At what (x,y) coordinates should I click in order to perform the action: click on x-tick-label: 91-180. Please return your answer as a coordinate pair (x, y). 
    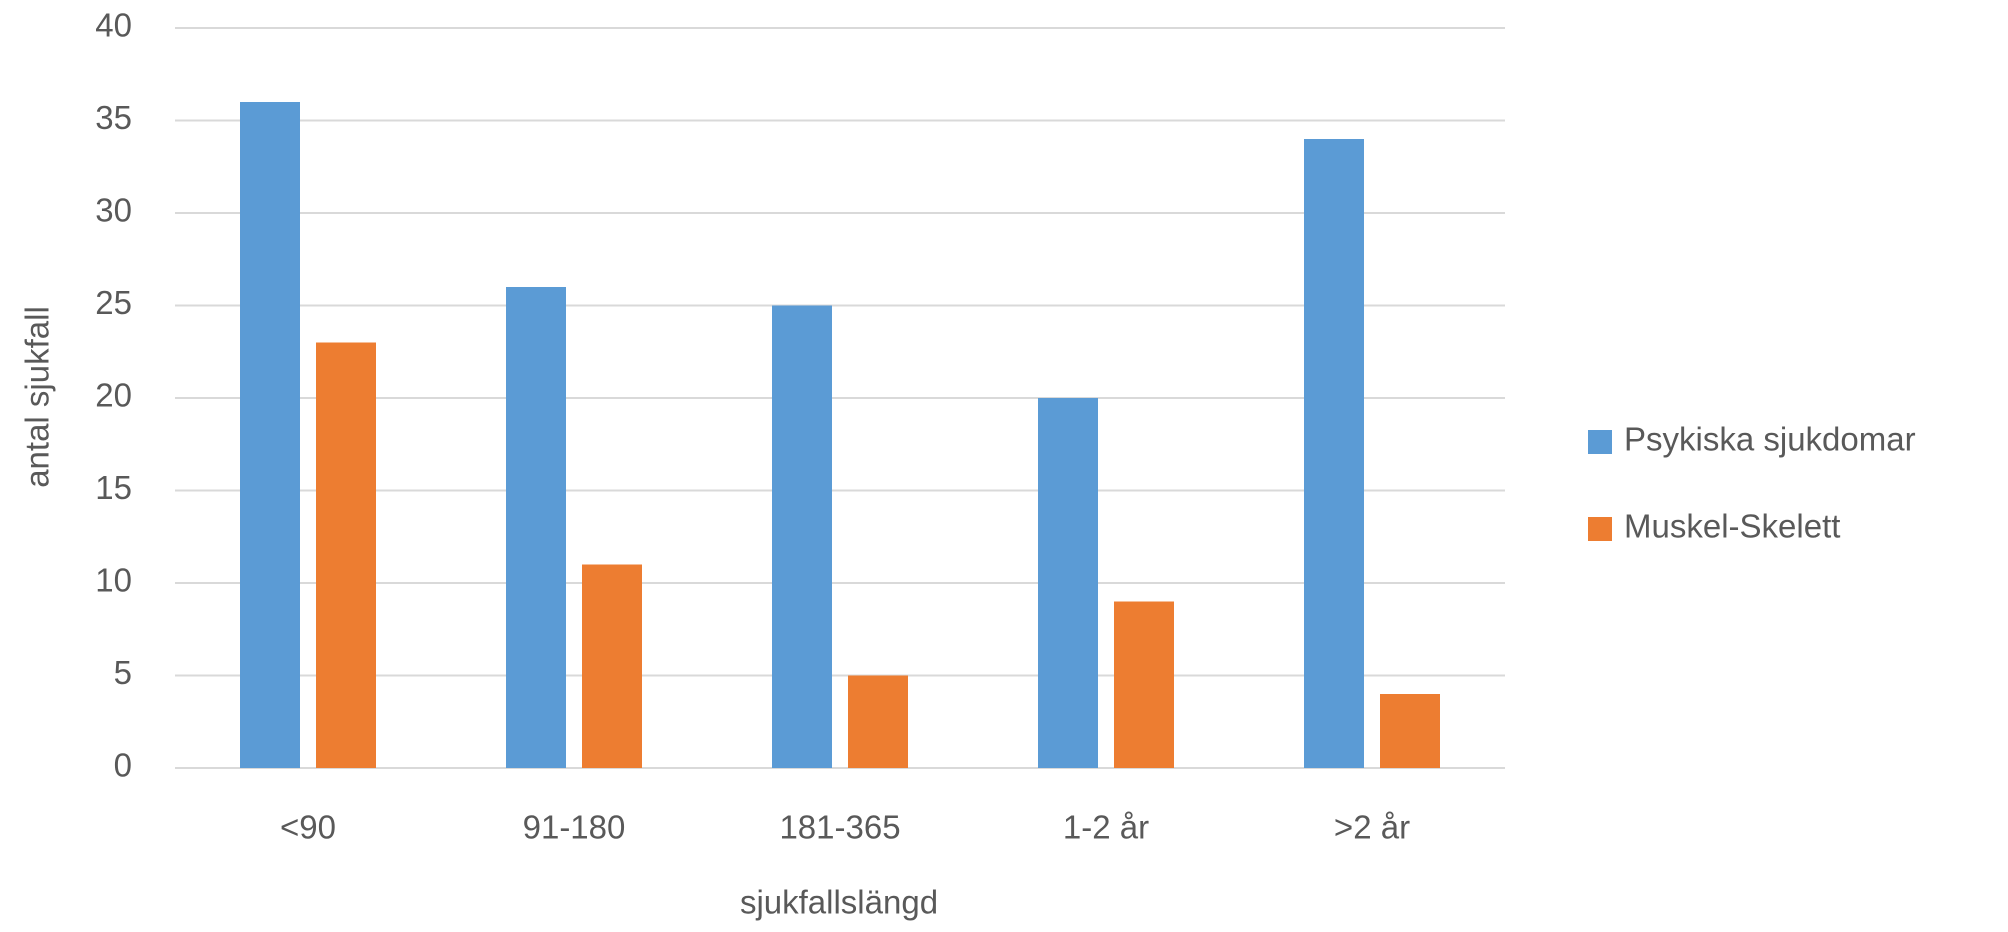
    Looking at the image, I should click on (574, 827).